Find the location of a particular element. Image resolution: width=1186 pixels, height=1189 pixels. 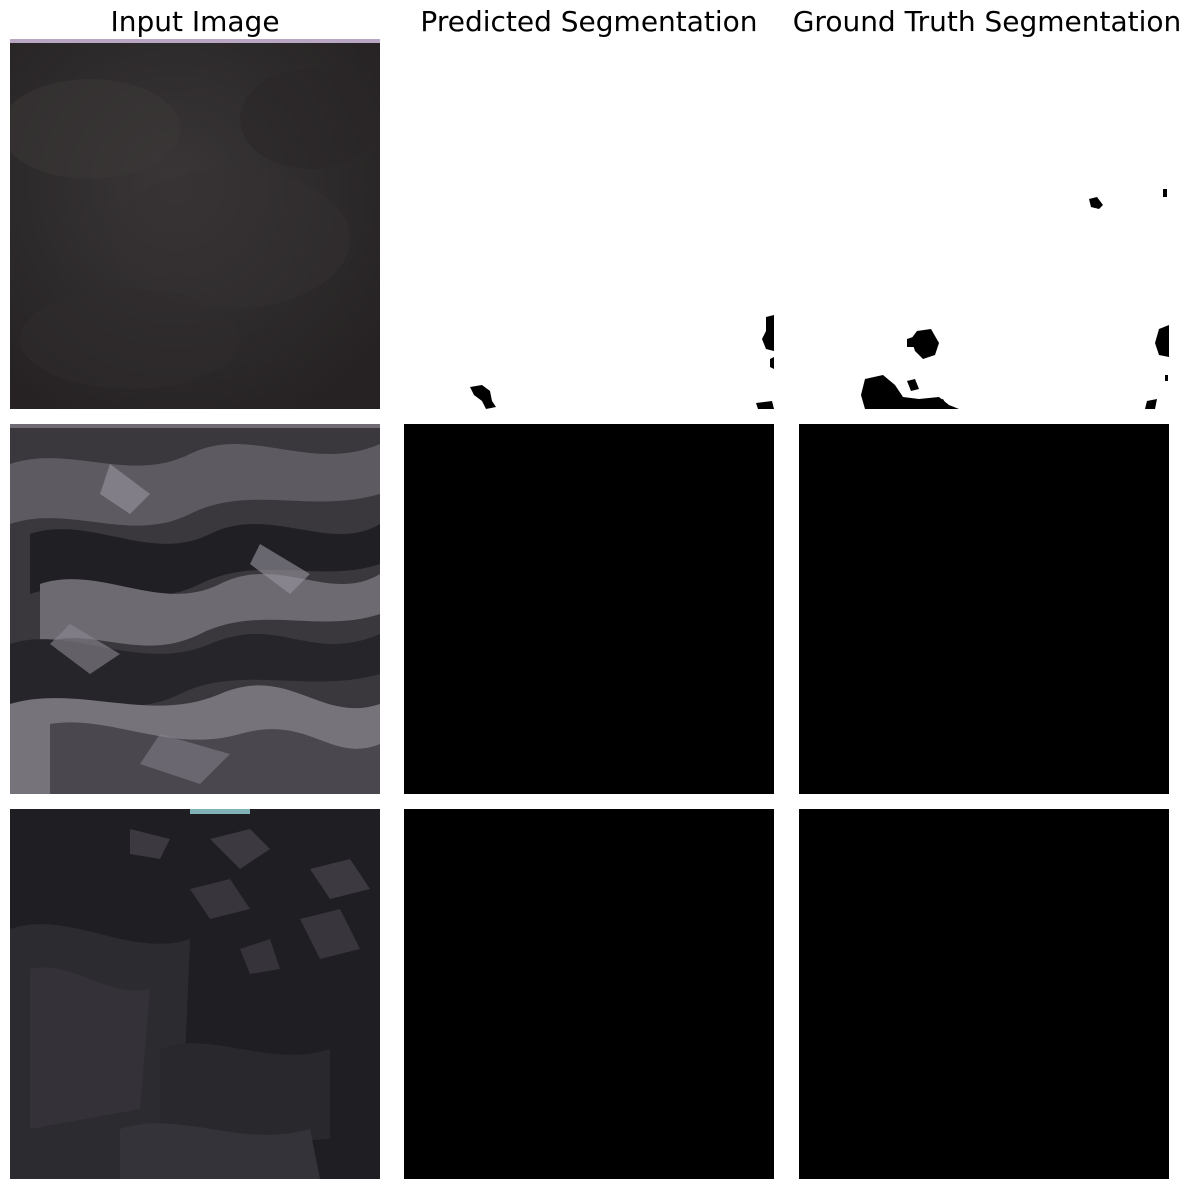

input-image-row-1-graphic is located at coordinates (195, 224).